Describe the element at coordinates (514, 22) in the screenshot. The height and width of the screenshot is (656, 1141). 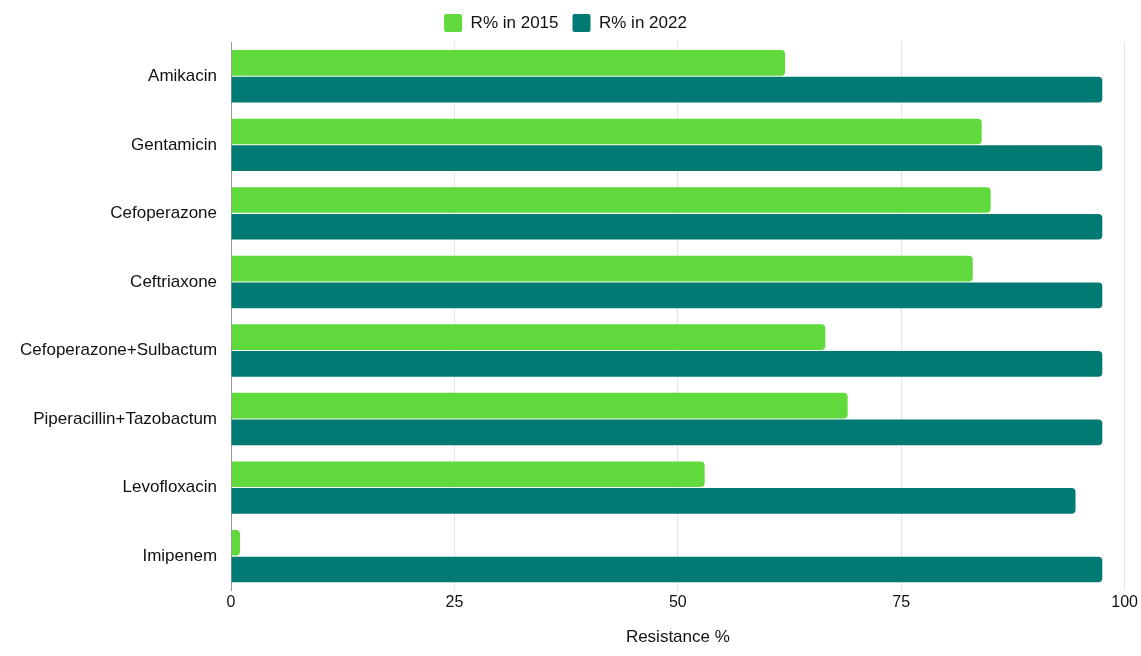
I see `legend-label: R% in 2015` at that location.